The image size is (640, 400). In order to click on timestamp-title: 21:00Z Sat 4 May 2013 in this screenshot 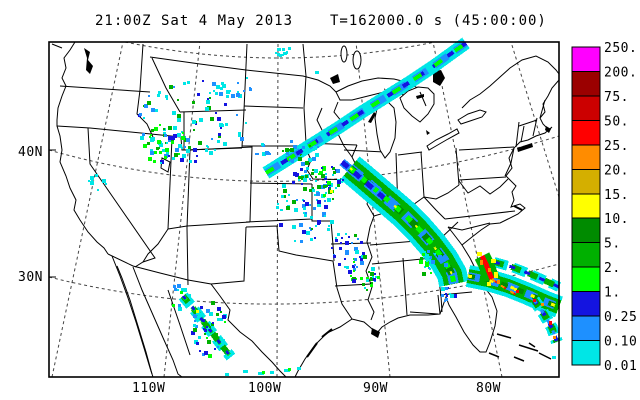, I will do `click(194, 21)`.